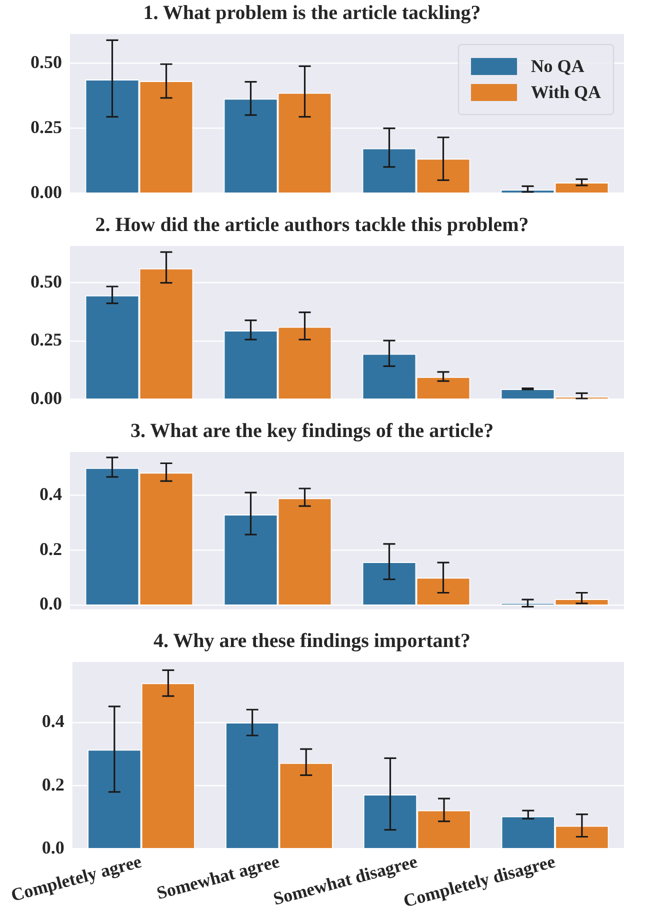  Describe the element at coordinates (312, 641) in the screenshot. I see `chart-title: 4. Why are these findings important?` at that location.